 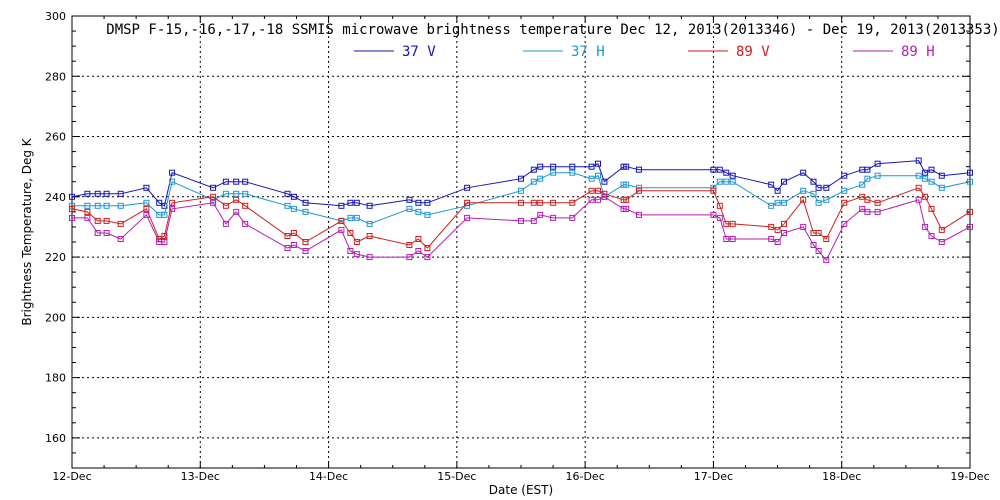 I want to click on series-89-h, so click(x=521, y=228).